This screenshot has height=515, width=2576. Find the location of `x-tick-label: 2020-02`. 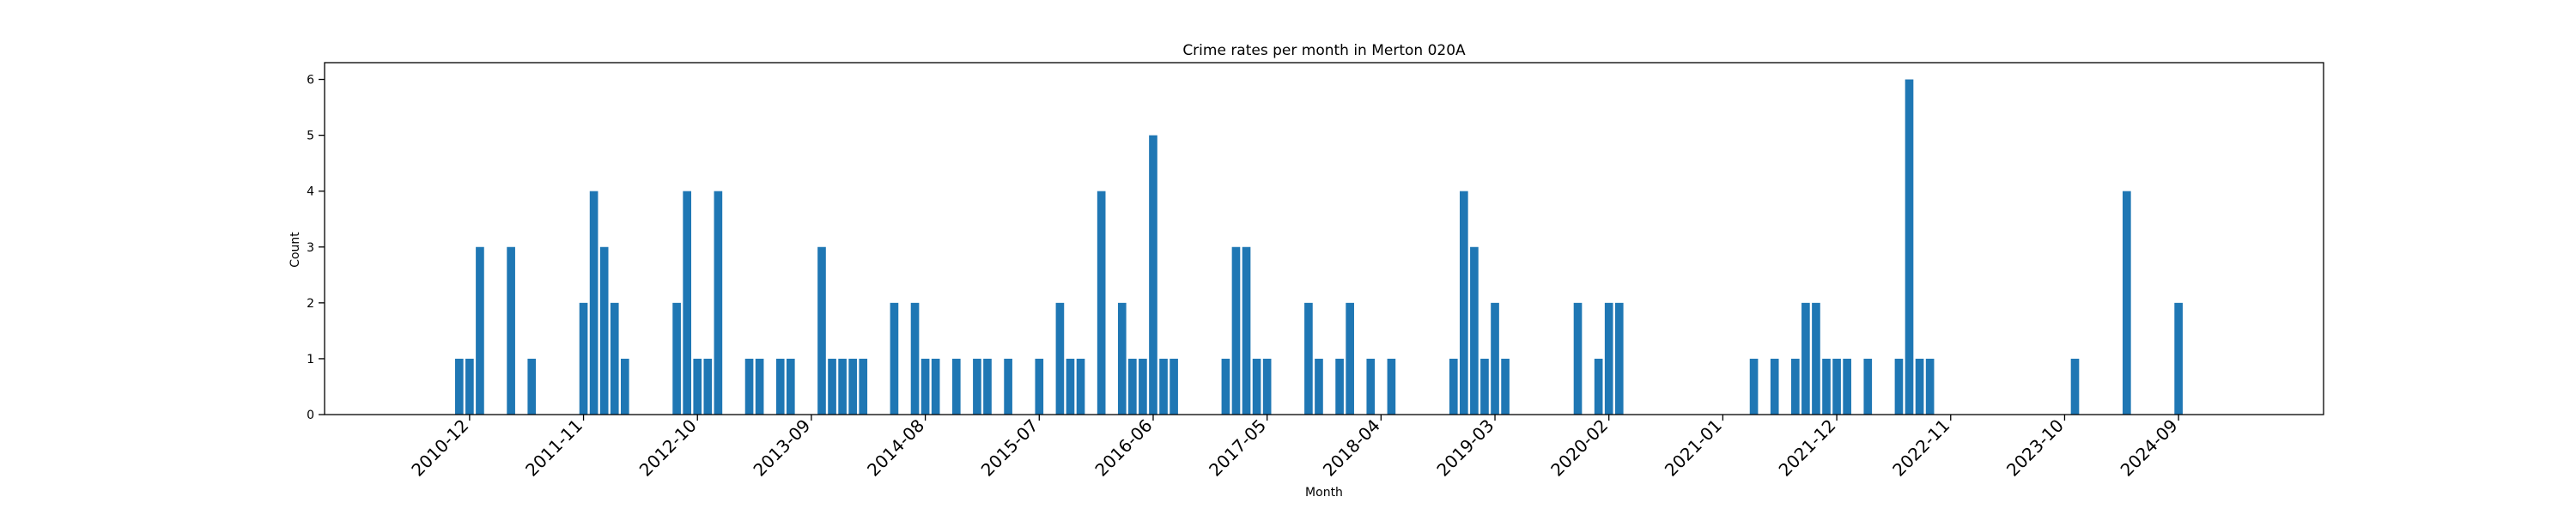

x-tick-label: 2020-02 is located at coordinates (1579, 448).